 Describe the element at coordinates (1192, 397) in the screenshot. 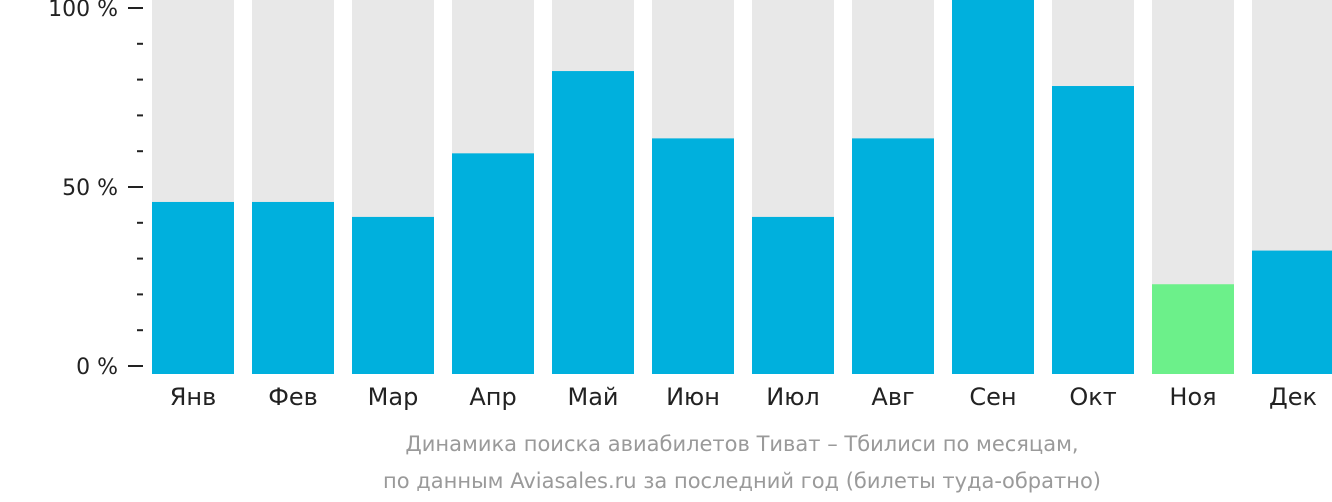

I see `x-tick-label: Ноя` at that location.